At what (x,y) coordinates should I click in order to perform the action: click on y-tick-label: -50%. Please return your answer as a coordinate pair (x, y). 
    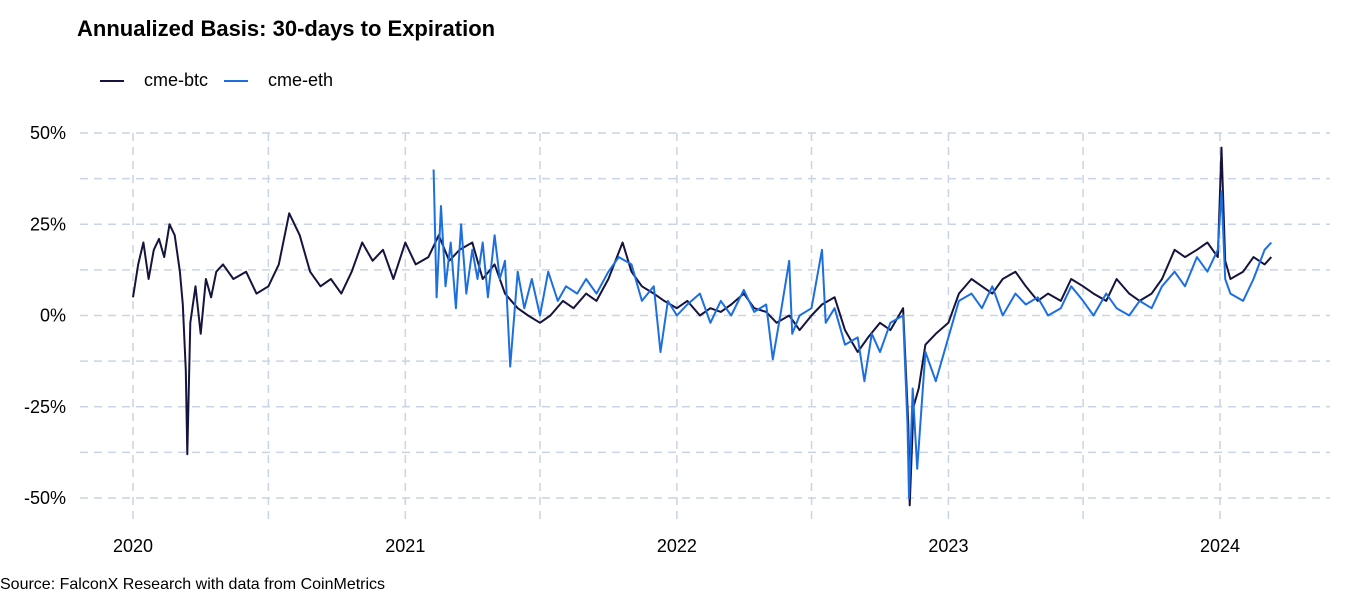
    Looking at the image, I should click on (45, 498).